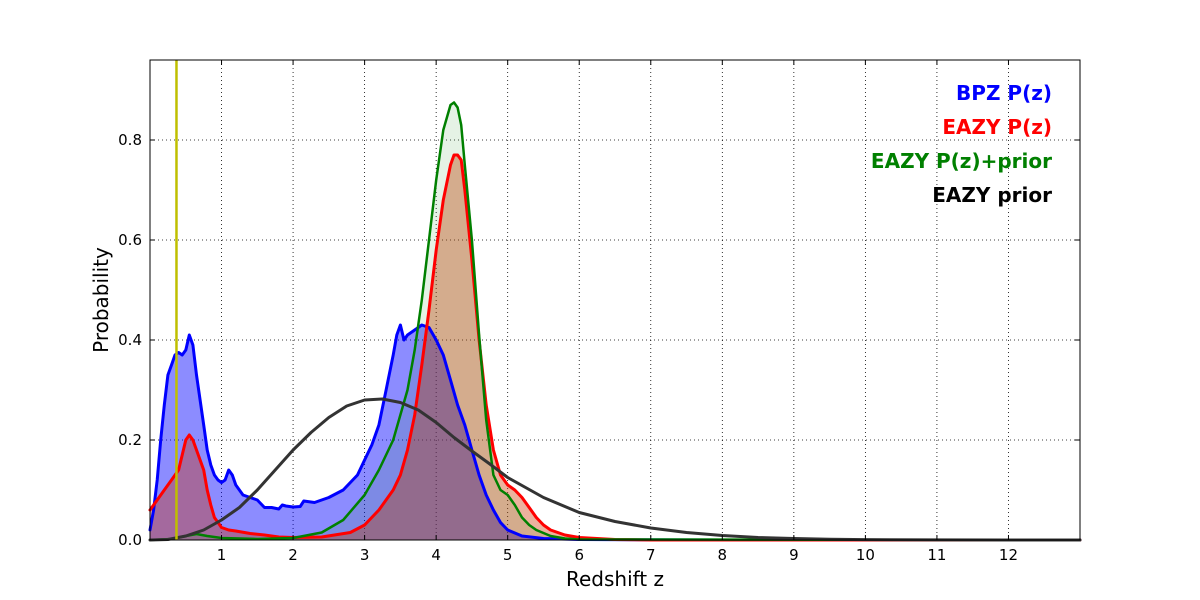 The image size is (1200, 600). I want to click on x-tick-label: 11, so click(936, 555).